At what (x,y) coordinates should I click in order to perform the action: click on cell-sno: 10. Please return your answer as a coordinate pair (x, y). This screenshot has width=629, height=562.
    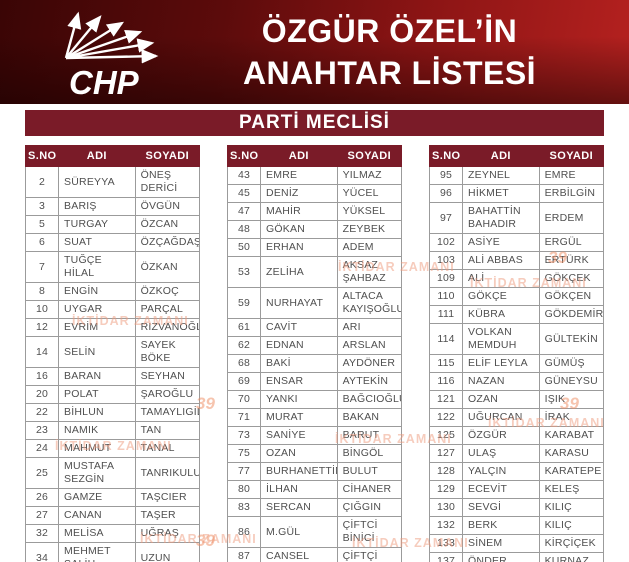
    Looking at the image, I should click on (42, 309).